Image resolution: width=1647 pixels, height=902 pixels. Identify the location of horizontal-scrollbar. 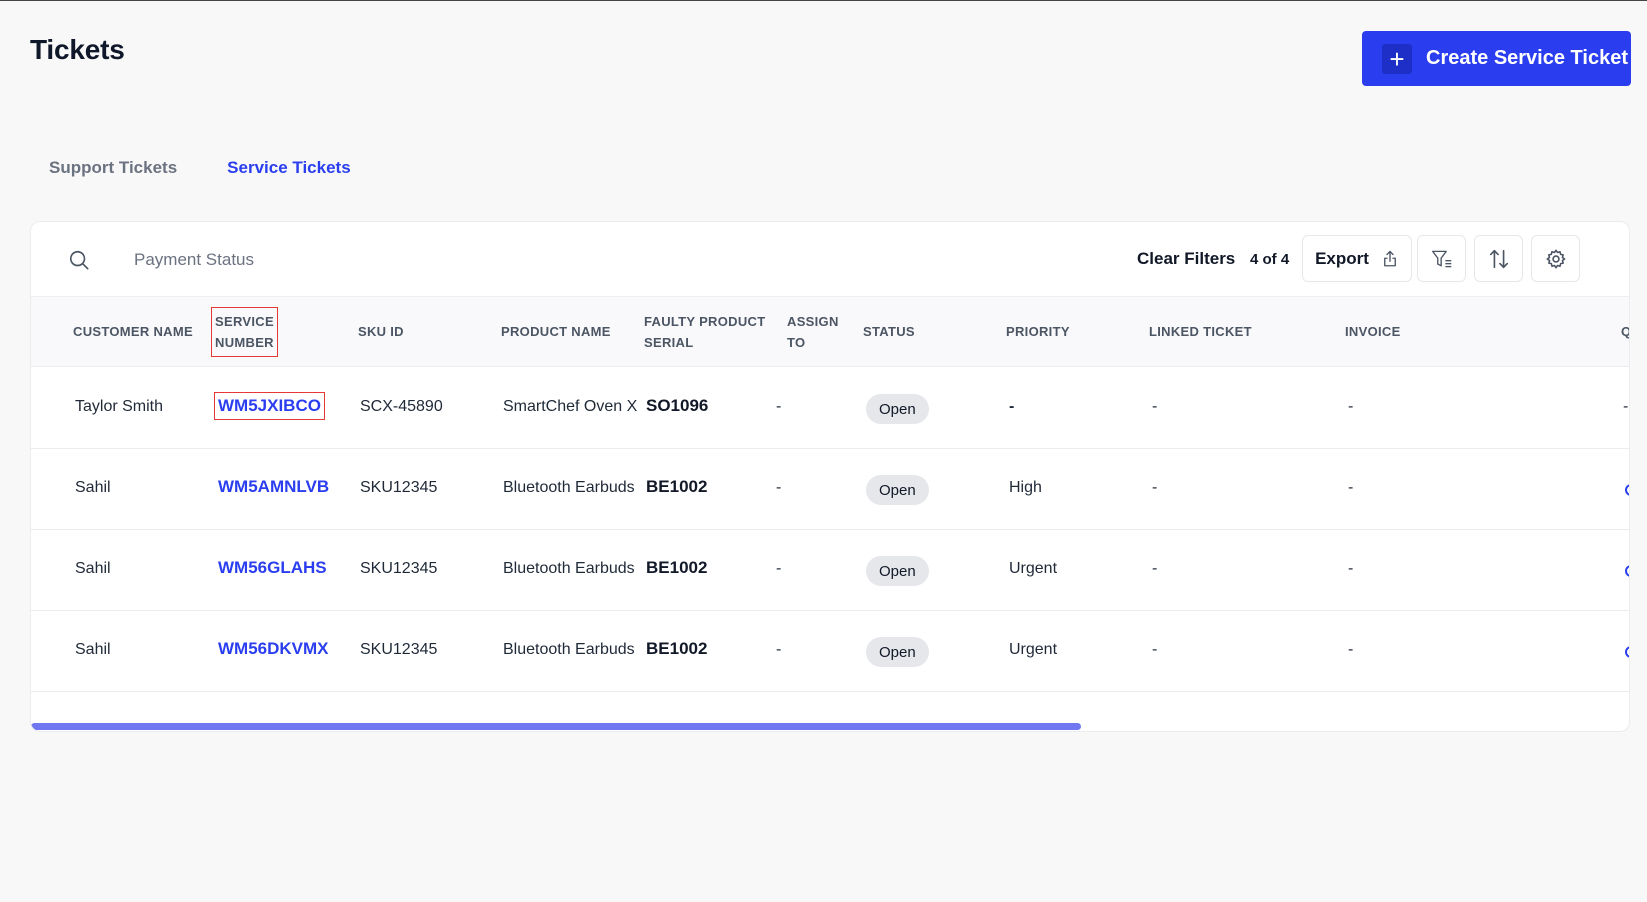
(830, 727).